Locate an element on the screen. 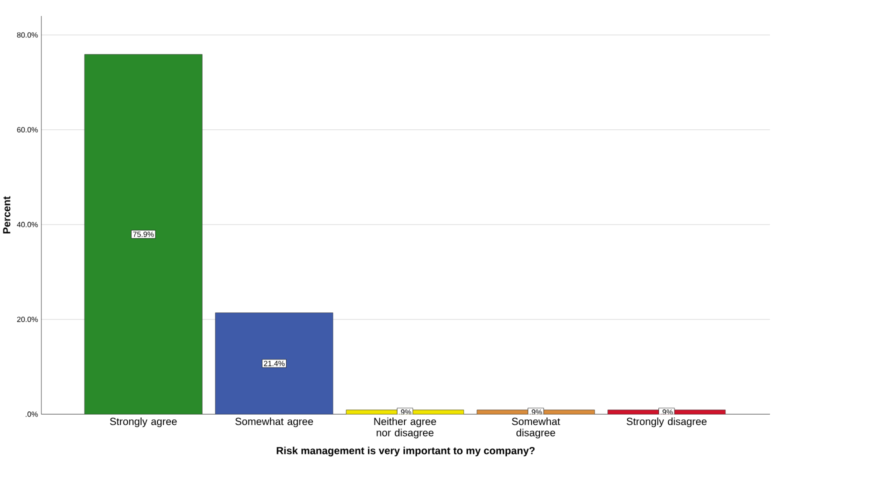 Image resolution: width=872 pixels, height=496 pixels. x-axis-title: Risk management is very important to my company? is located at coordinates (405, 451).